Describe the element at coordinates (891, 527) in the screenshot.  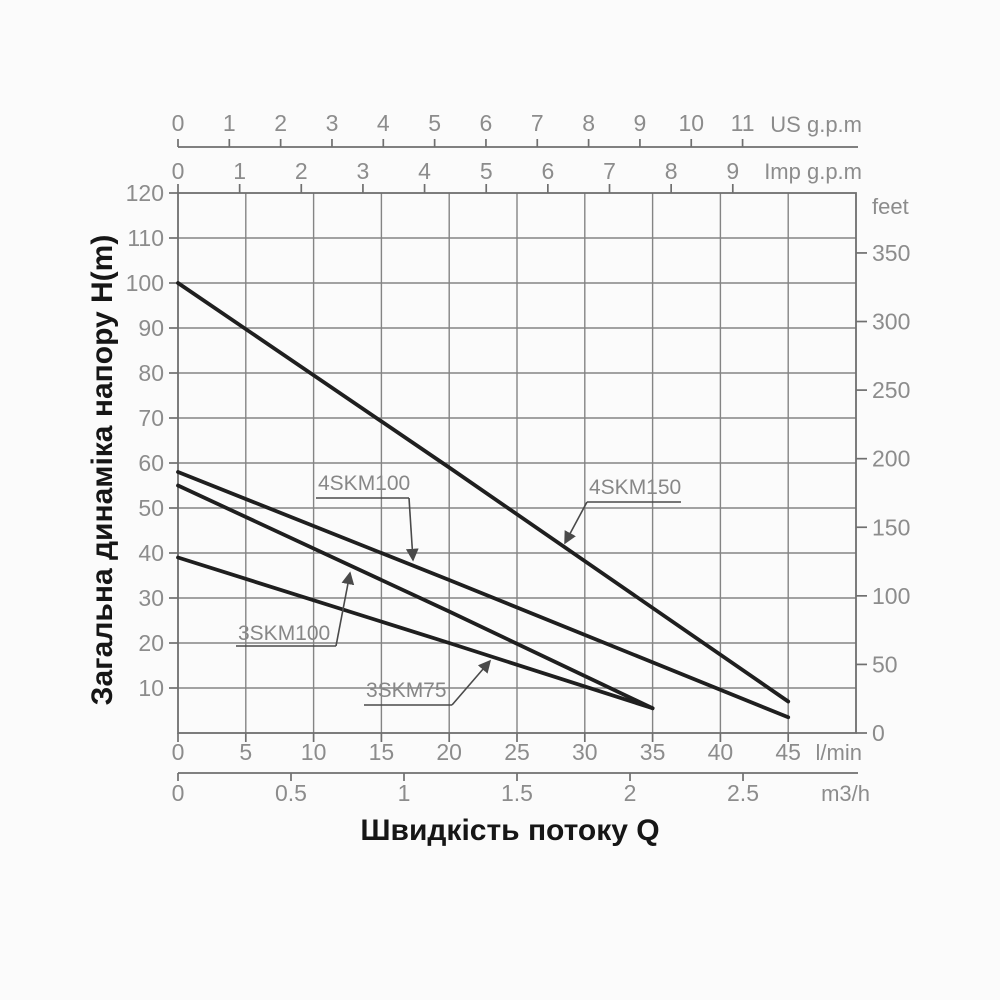
I see `right-axis-tick-label: 150` at that location.